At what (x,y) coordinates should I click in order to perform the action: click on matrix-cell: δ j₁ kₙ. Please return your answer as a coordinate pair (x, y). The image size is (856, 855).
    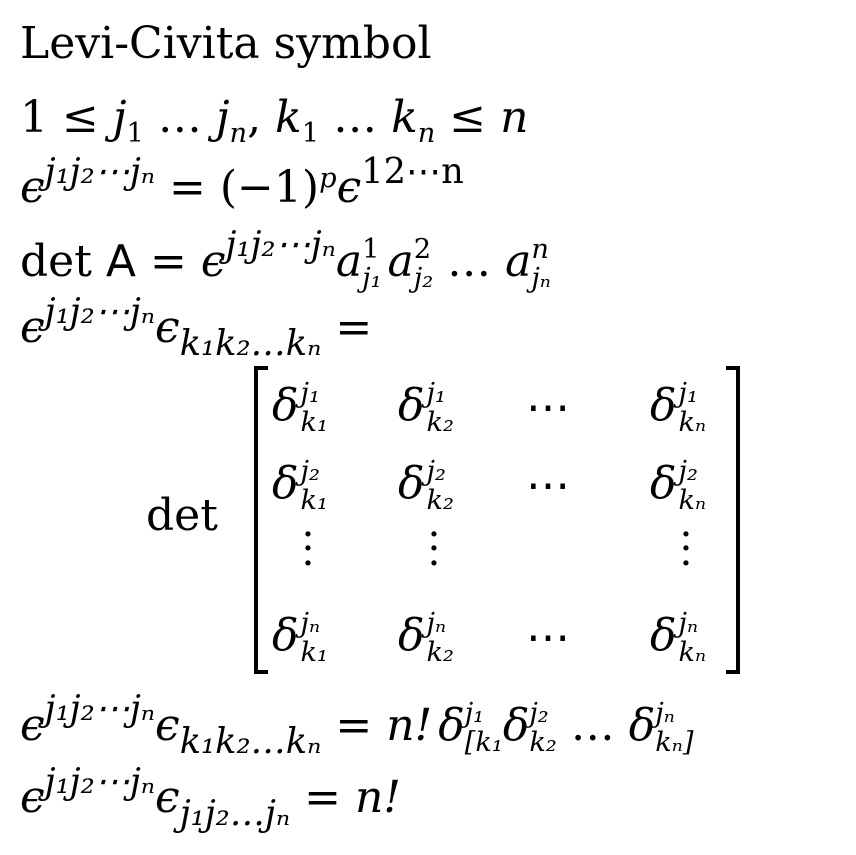
    Looking at the image, I should click on (678, 408).